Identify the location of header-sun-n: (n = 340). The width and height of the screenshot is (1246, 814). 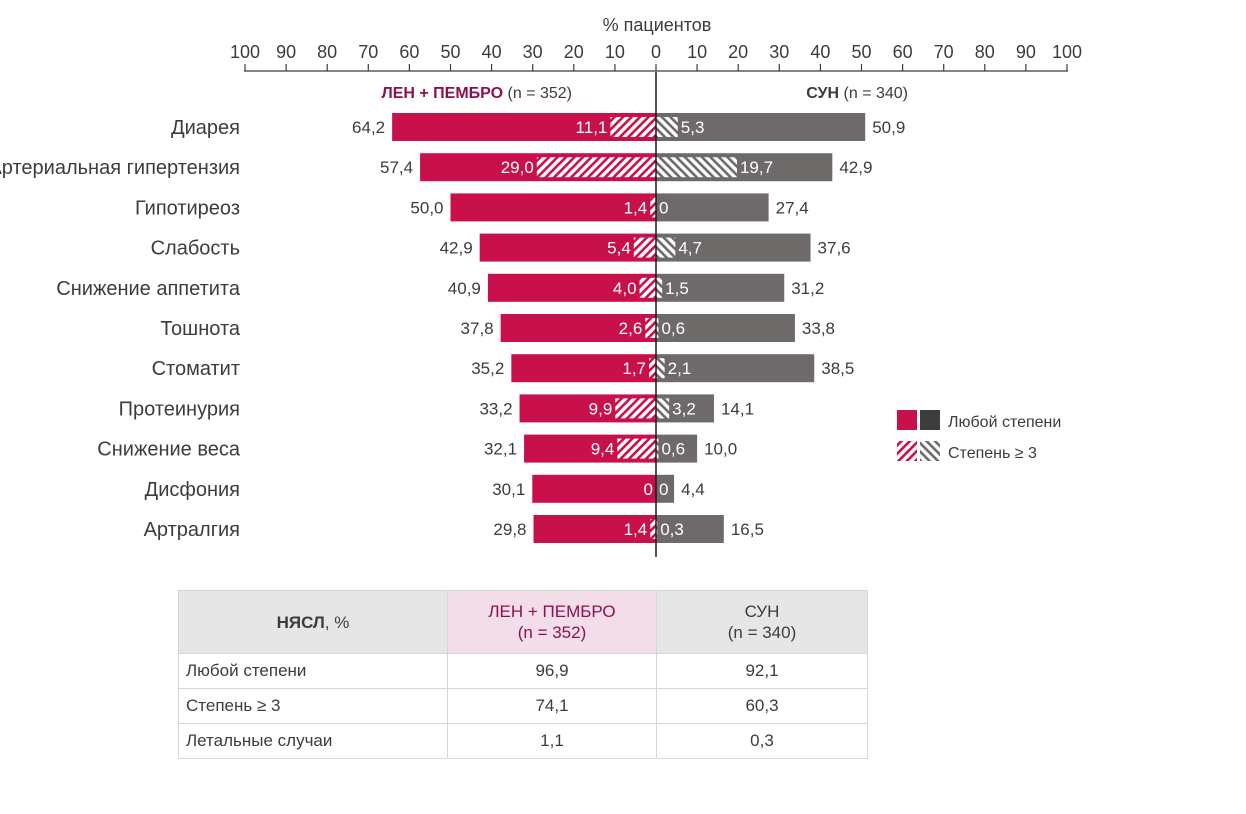
(762, 632).